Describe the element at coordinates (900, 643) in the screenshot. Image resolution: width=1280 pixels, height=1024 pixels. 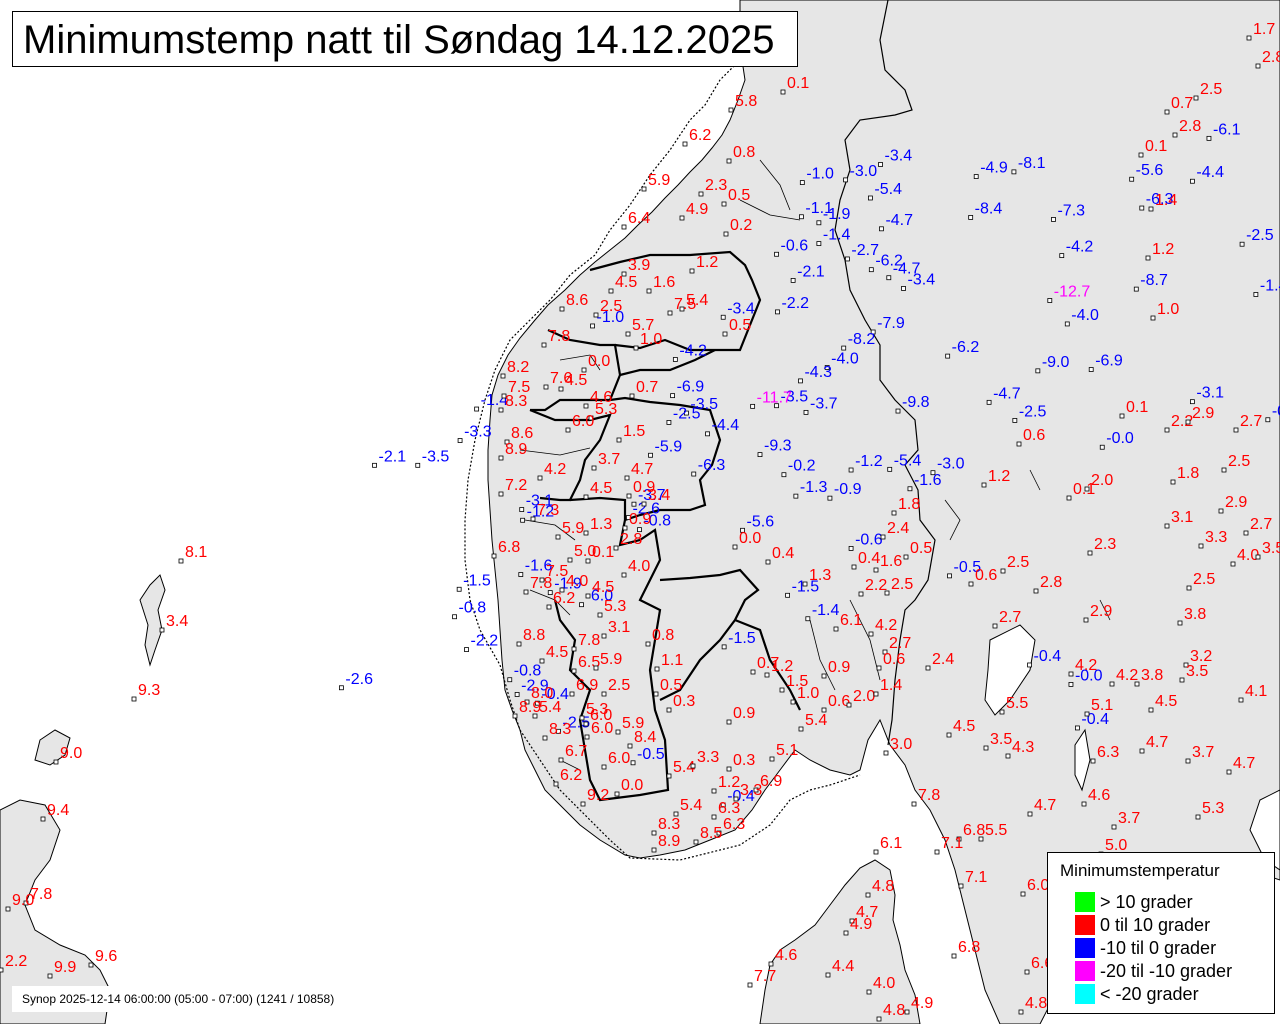
I see `temperature-label: 2.7` at that location.